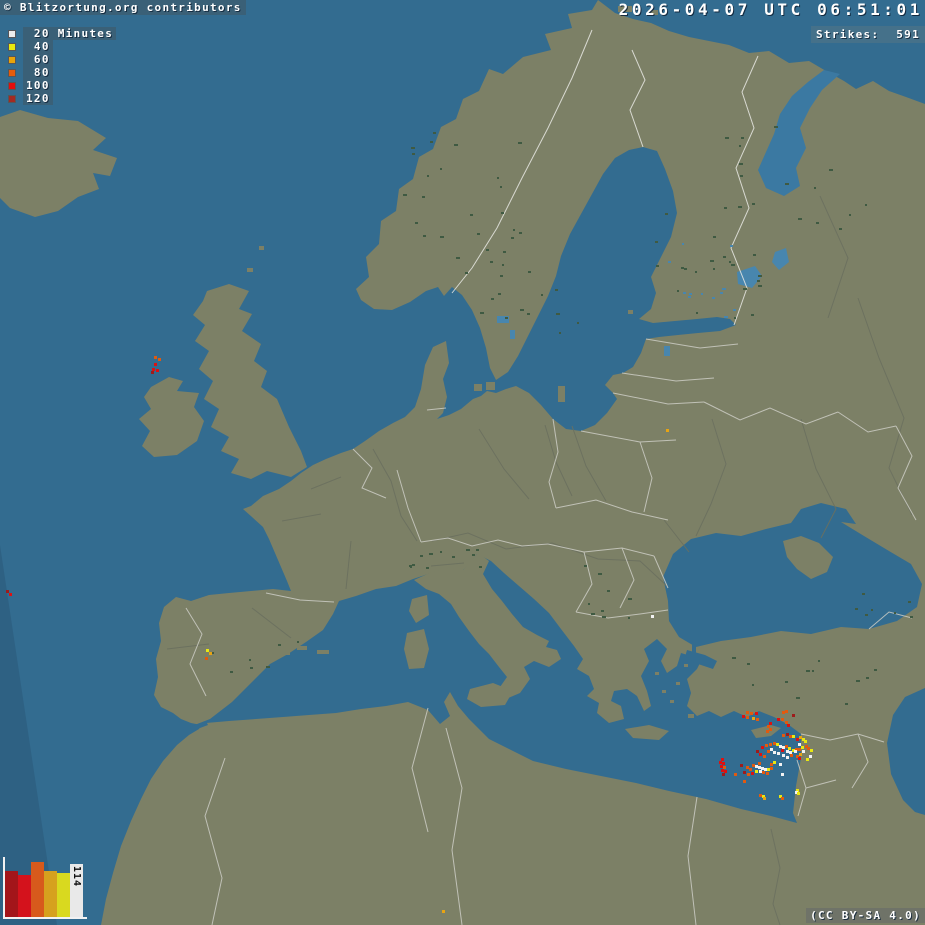 The height and width of the screenshot is (925, 925). Describe the element at coordinates (70, 33) in the screenshot. I see `legend-label: 20 Minutes` at that location.